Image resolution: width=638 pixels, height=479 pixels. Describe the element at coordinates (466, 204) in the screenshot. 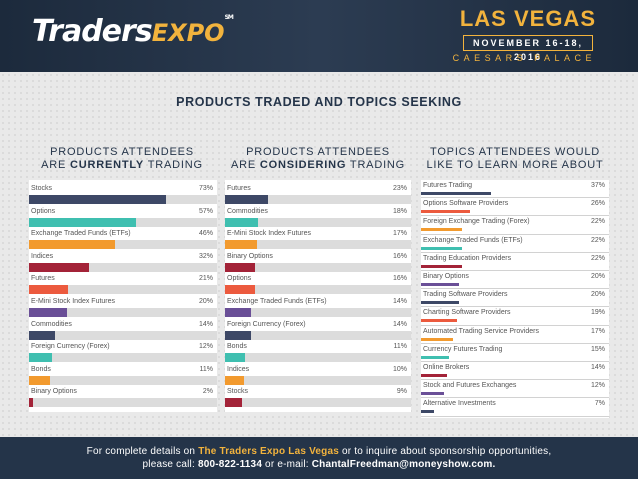

I see `bar-category-label: Options Software Providers` at that location.